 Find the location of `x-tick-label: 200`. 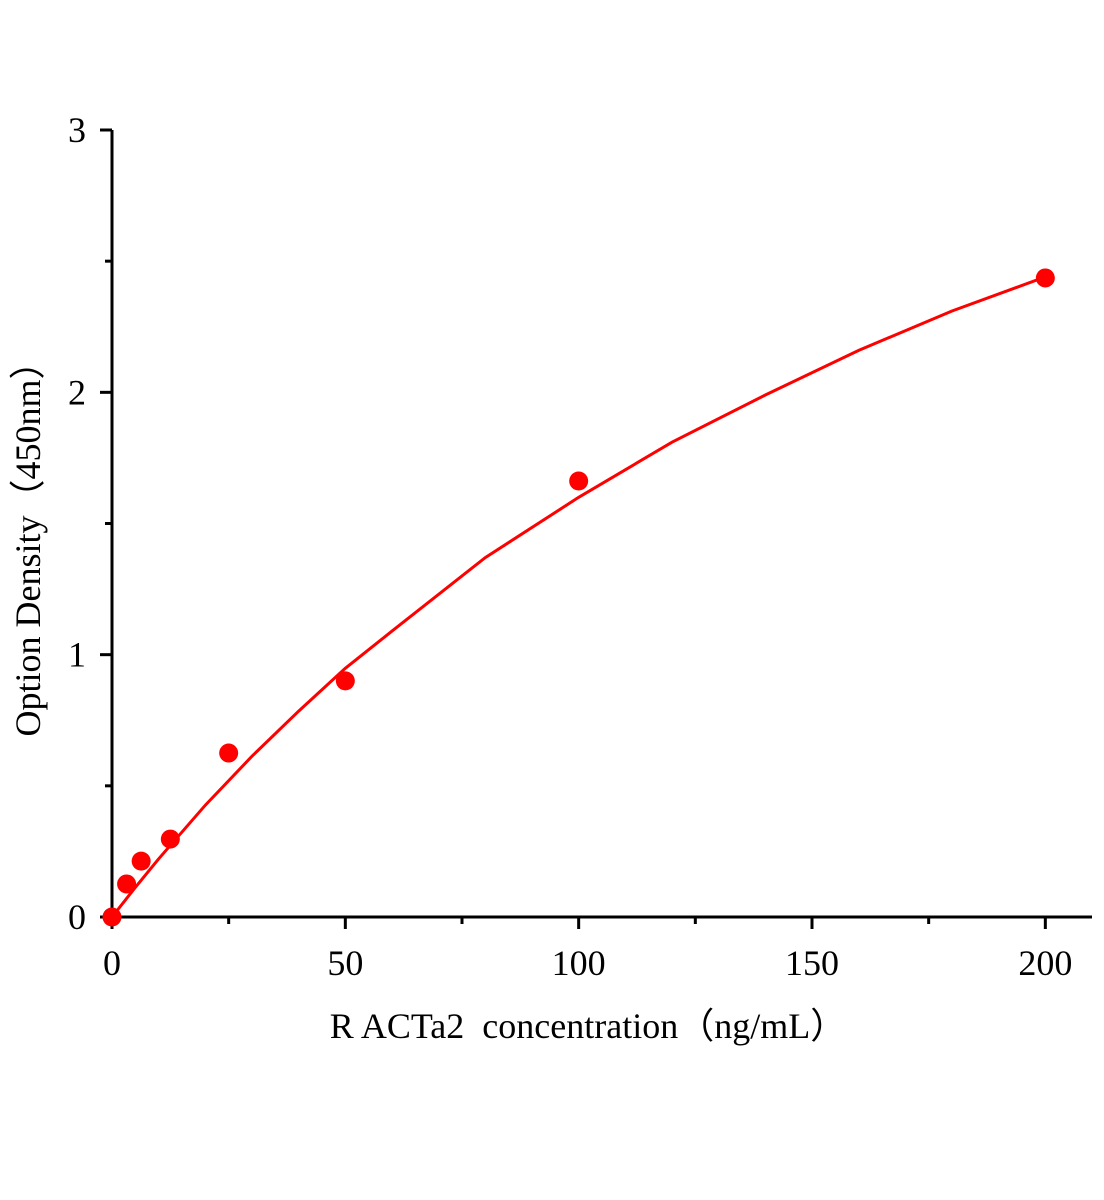

x-tick-label: 200 is located at coordinates (1045, 963).